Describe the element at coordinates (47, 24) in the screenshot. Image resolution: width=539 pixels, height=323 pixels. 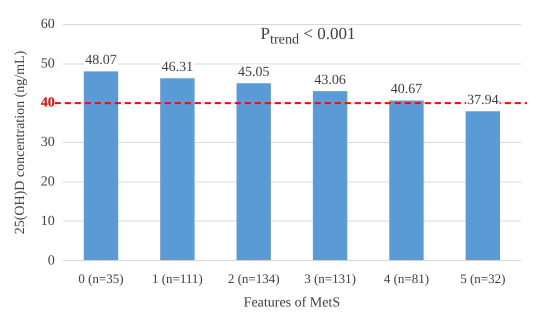
I see `y-tick-label: 60` at that location.